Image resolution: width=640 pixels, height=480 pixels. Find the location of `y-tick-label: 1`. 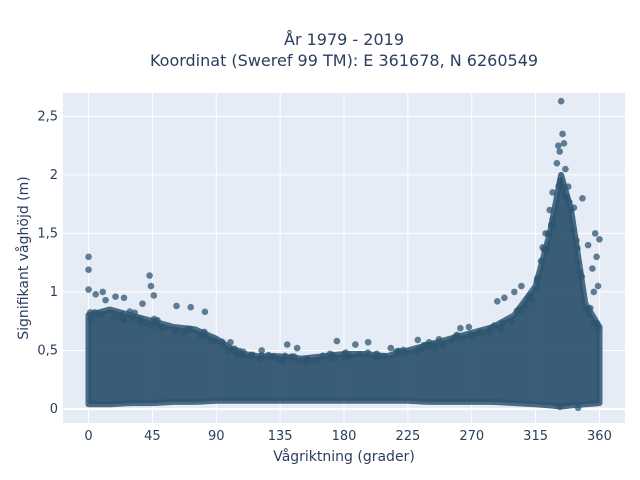

y-tick-label: 1 is located at coordinates (54, 292).